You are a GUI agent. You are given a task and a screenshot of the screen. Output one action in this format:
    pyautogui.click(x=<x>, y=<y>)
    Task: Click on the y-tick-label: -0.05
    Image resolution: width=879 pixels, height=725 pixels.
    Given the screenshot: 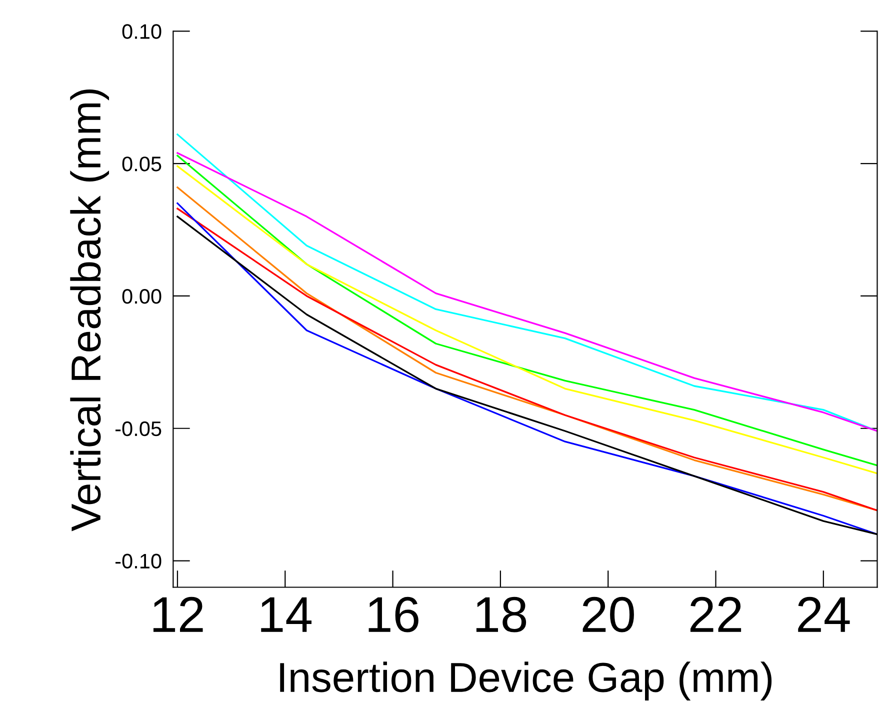 What is the action you would take?
    pyautogui.click(x=138, y=428)
    